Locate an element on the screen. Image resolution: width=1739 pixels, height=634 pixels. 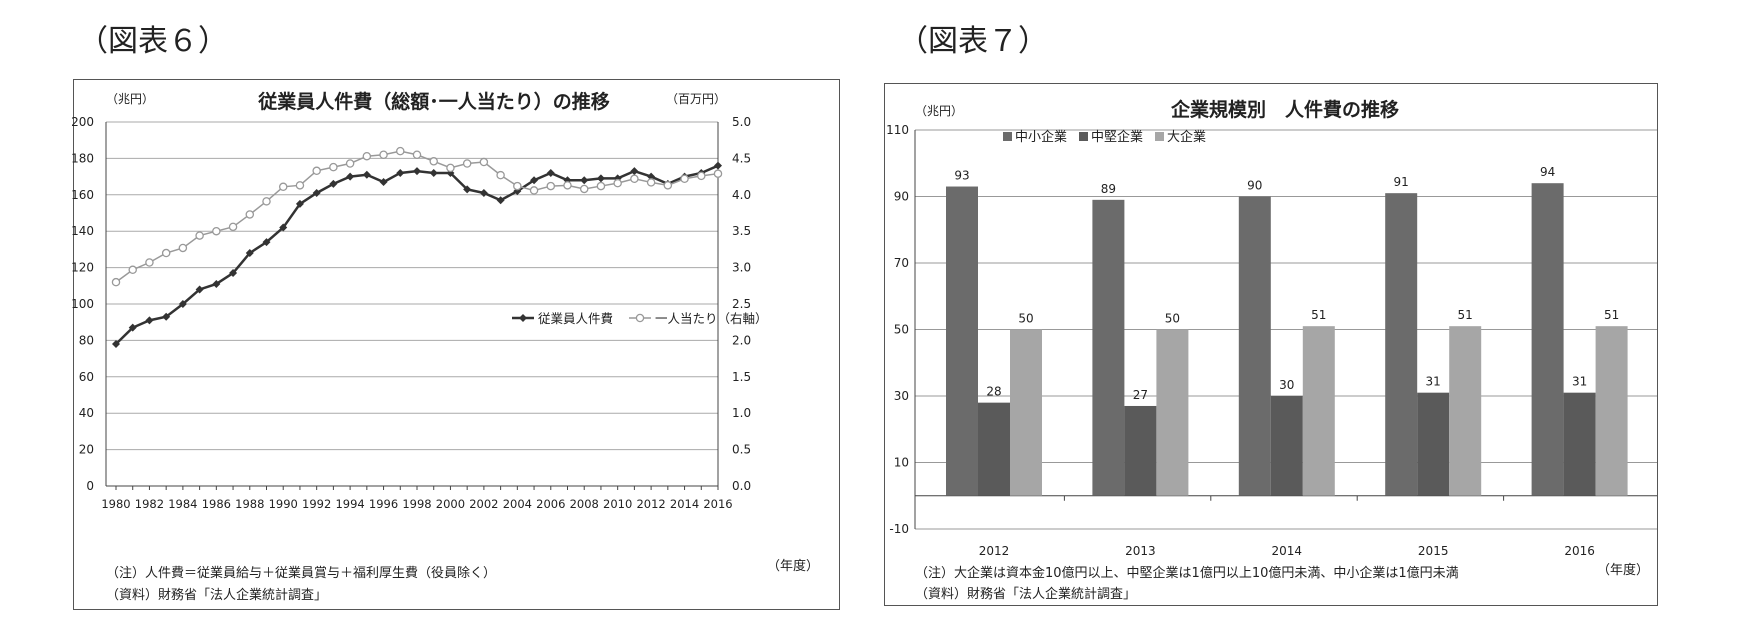
y-tick-label: -10 is located at coordinates (899, 529).